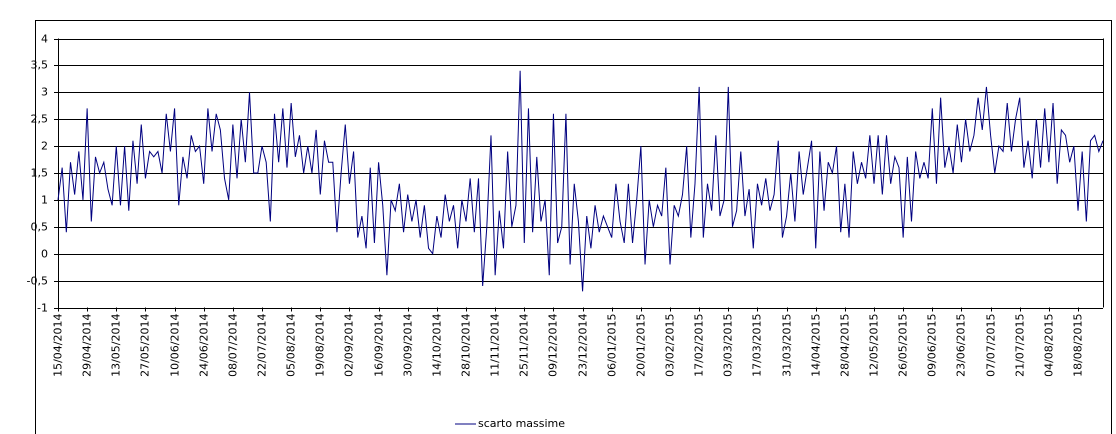 The width and height of the screenshot is (1116, 434). I want to click on legend-label: scarto massime, so click(521, 423).